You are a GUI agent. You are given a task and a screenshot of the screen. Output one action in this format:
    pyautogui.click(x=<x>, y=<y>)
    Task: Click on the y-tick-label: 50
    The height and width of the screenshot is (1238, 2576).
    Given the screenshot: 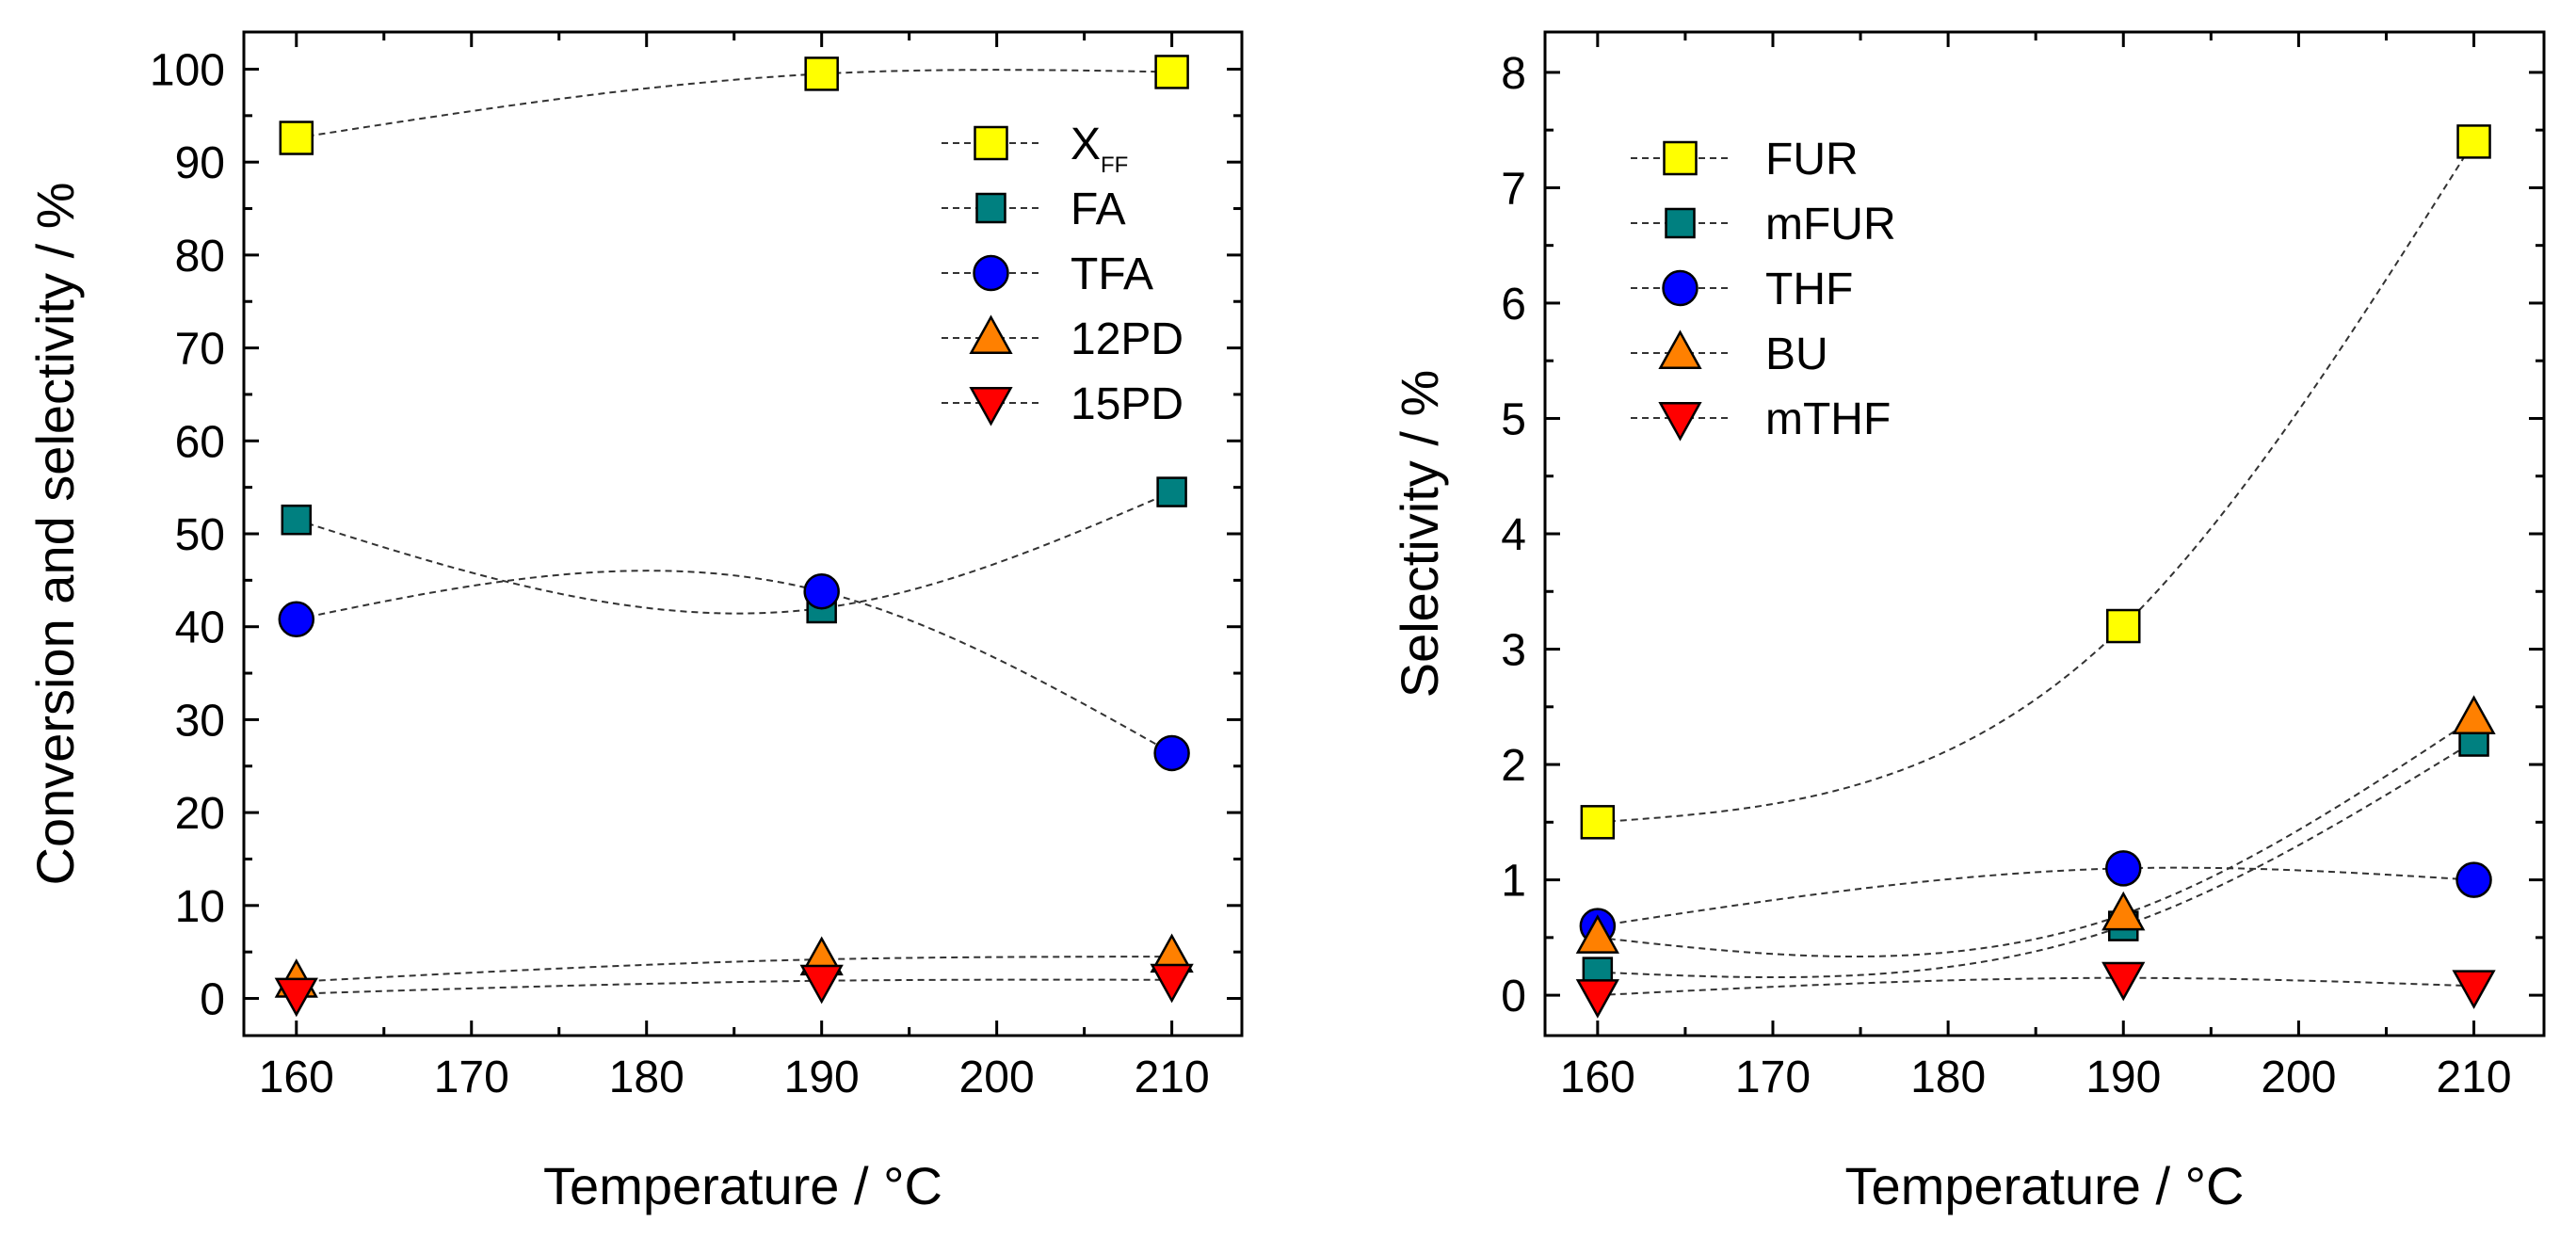 What is the action you would take?
    pyautogui.click(x=200, y=535)
    